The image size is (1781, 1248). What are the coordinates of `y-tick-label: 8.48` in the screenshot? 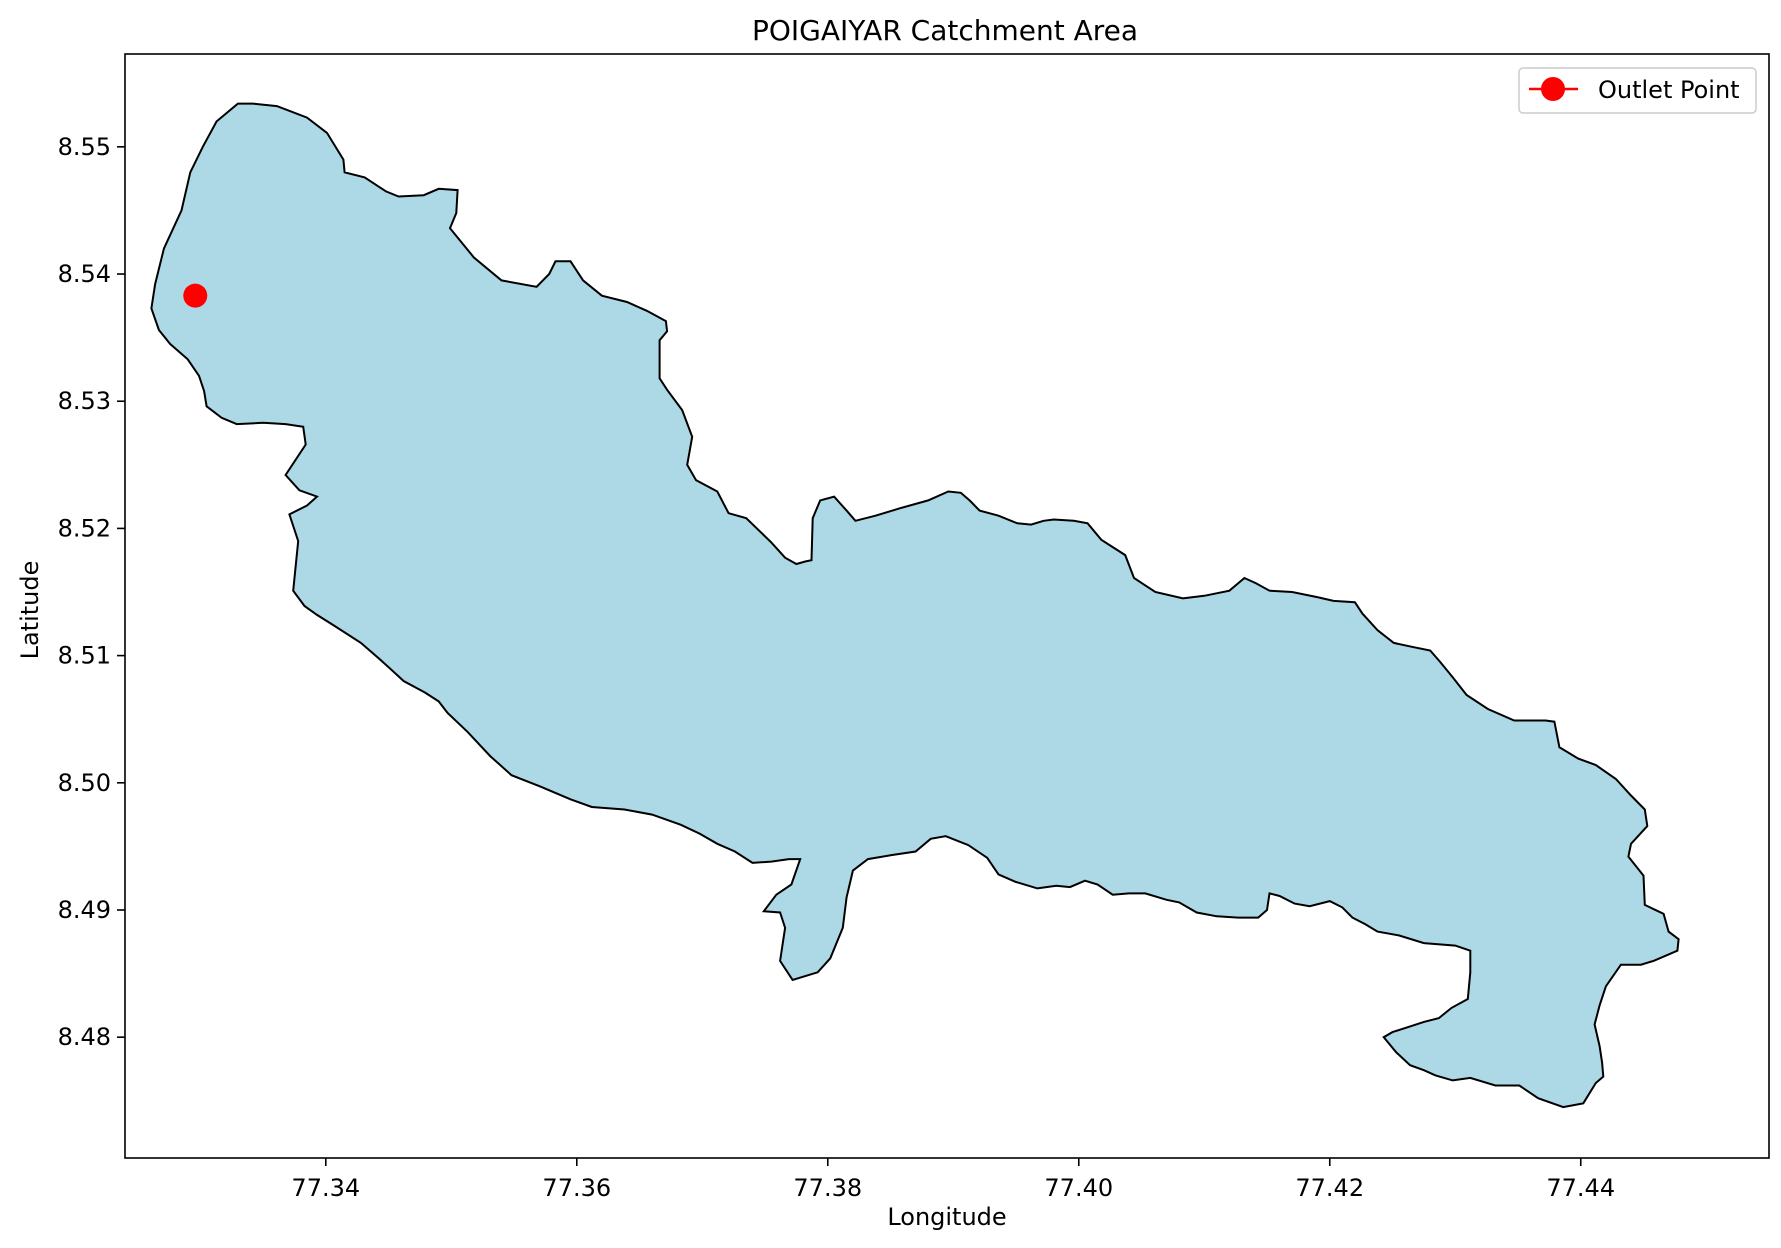 It's located at (84, 1037).